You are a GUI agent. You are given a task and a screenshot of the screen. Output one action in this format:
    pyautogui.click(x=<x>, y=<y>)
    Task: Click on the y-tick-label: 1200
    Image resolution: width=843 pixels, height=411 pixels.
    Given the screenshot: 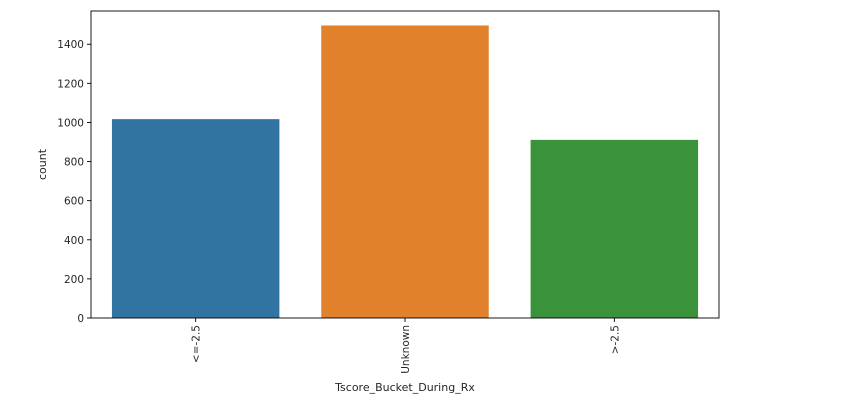 What is the action you would take?
    pyautogui.click(x=70, y=84)
    